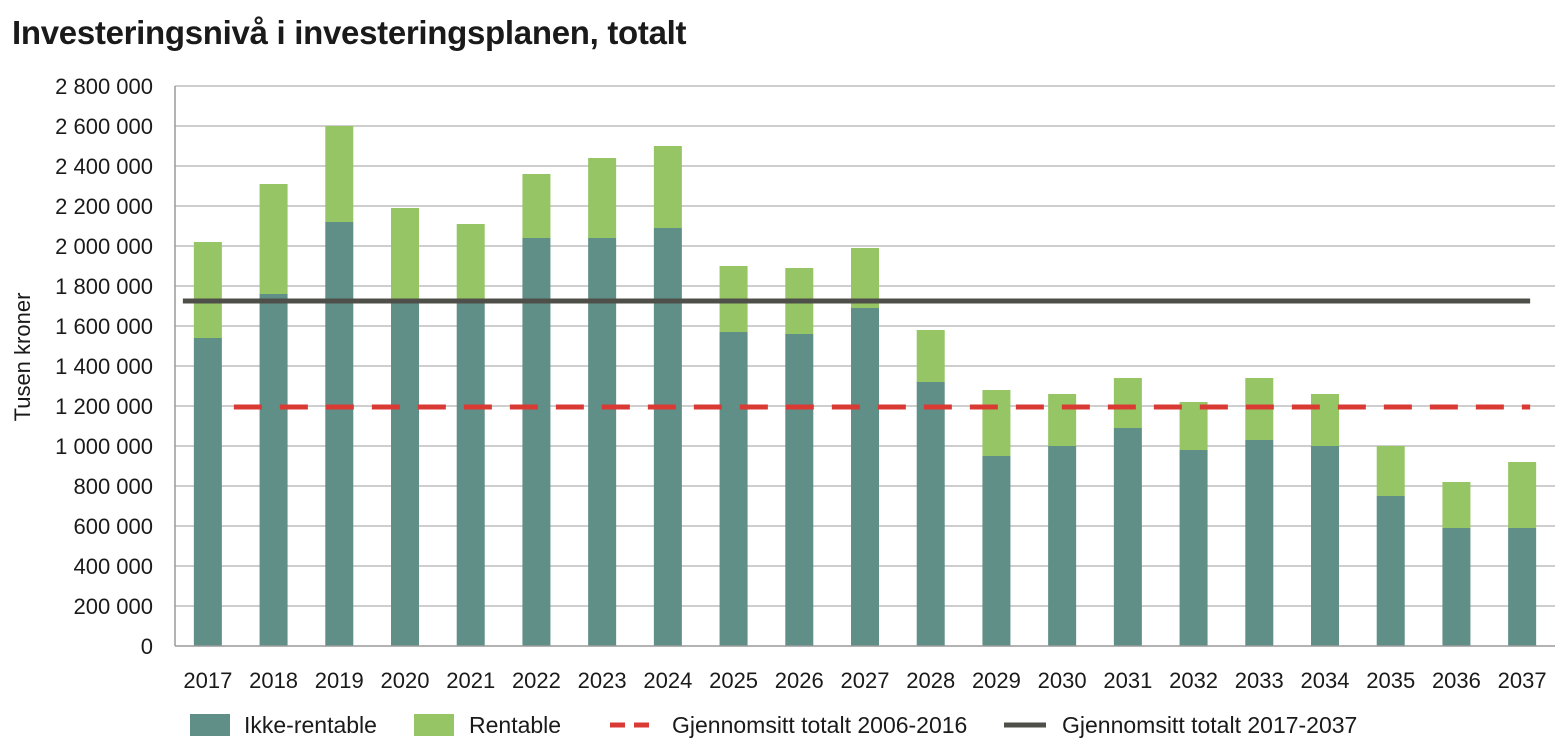 Image resolution: width=1562 pixels, height=746 pixels. I want to click on legend-label-rentable: Rentable, so click(515, 725).